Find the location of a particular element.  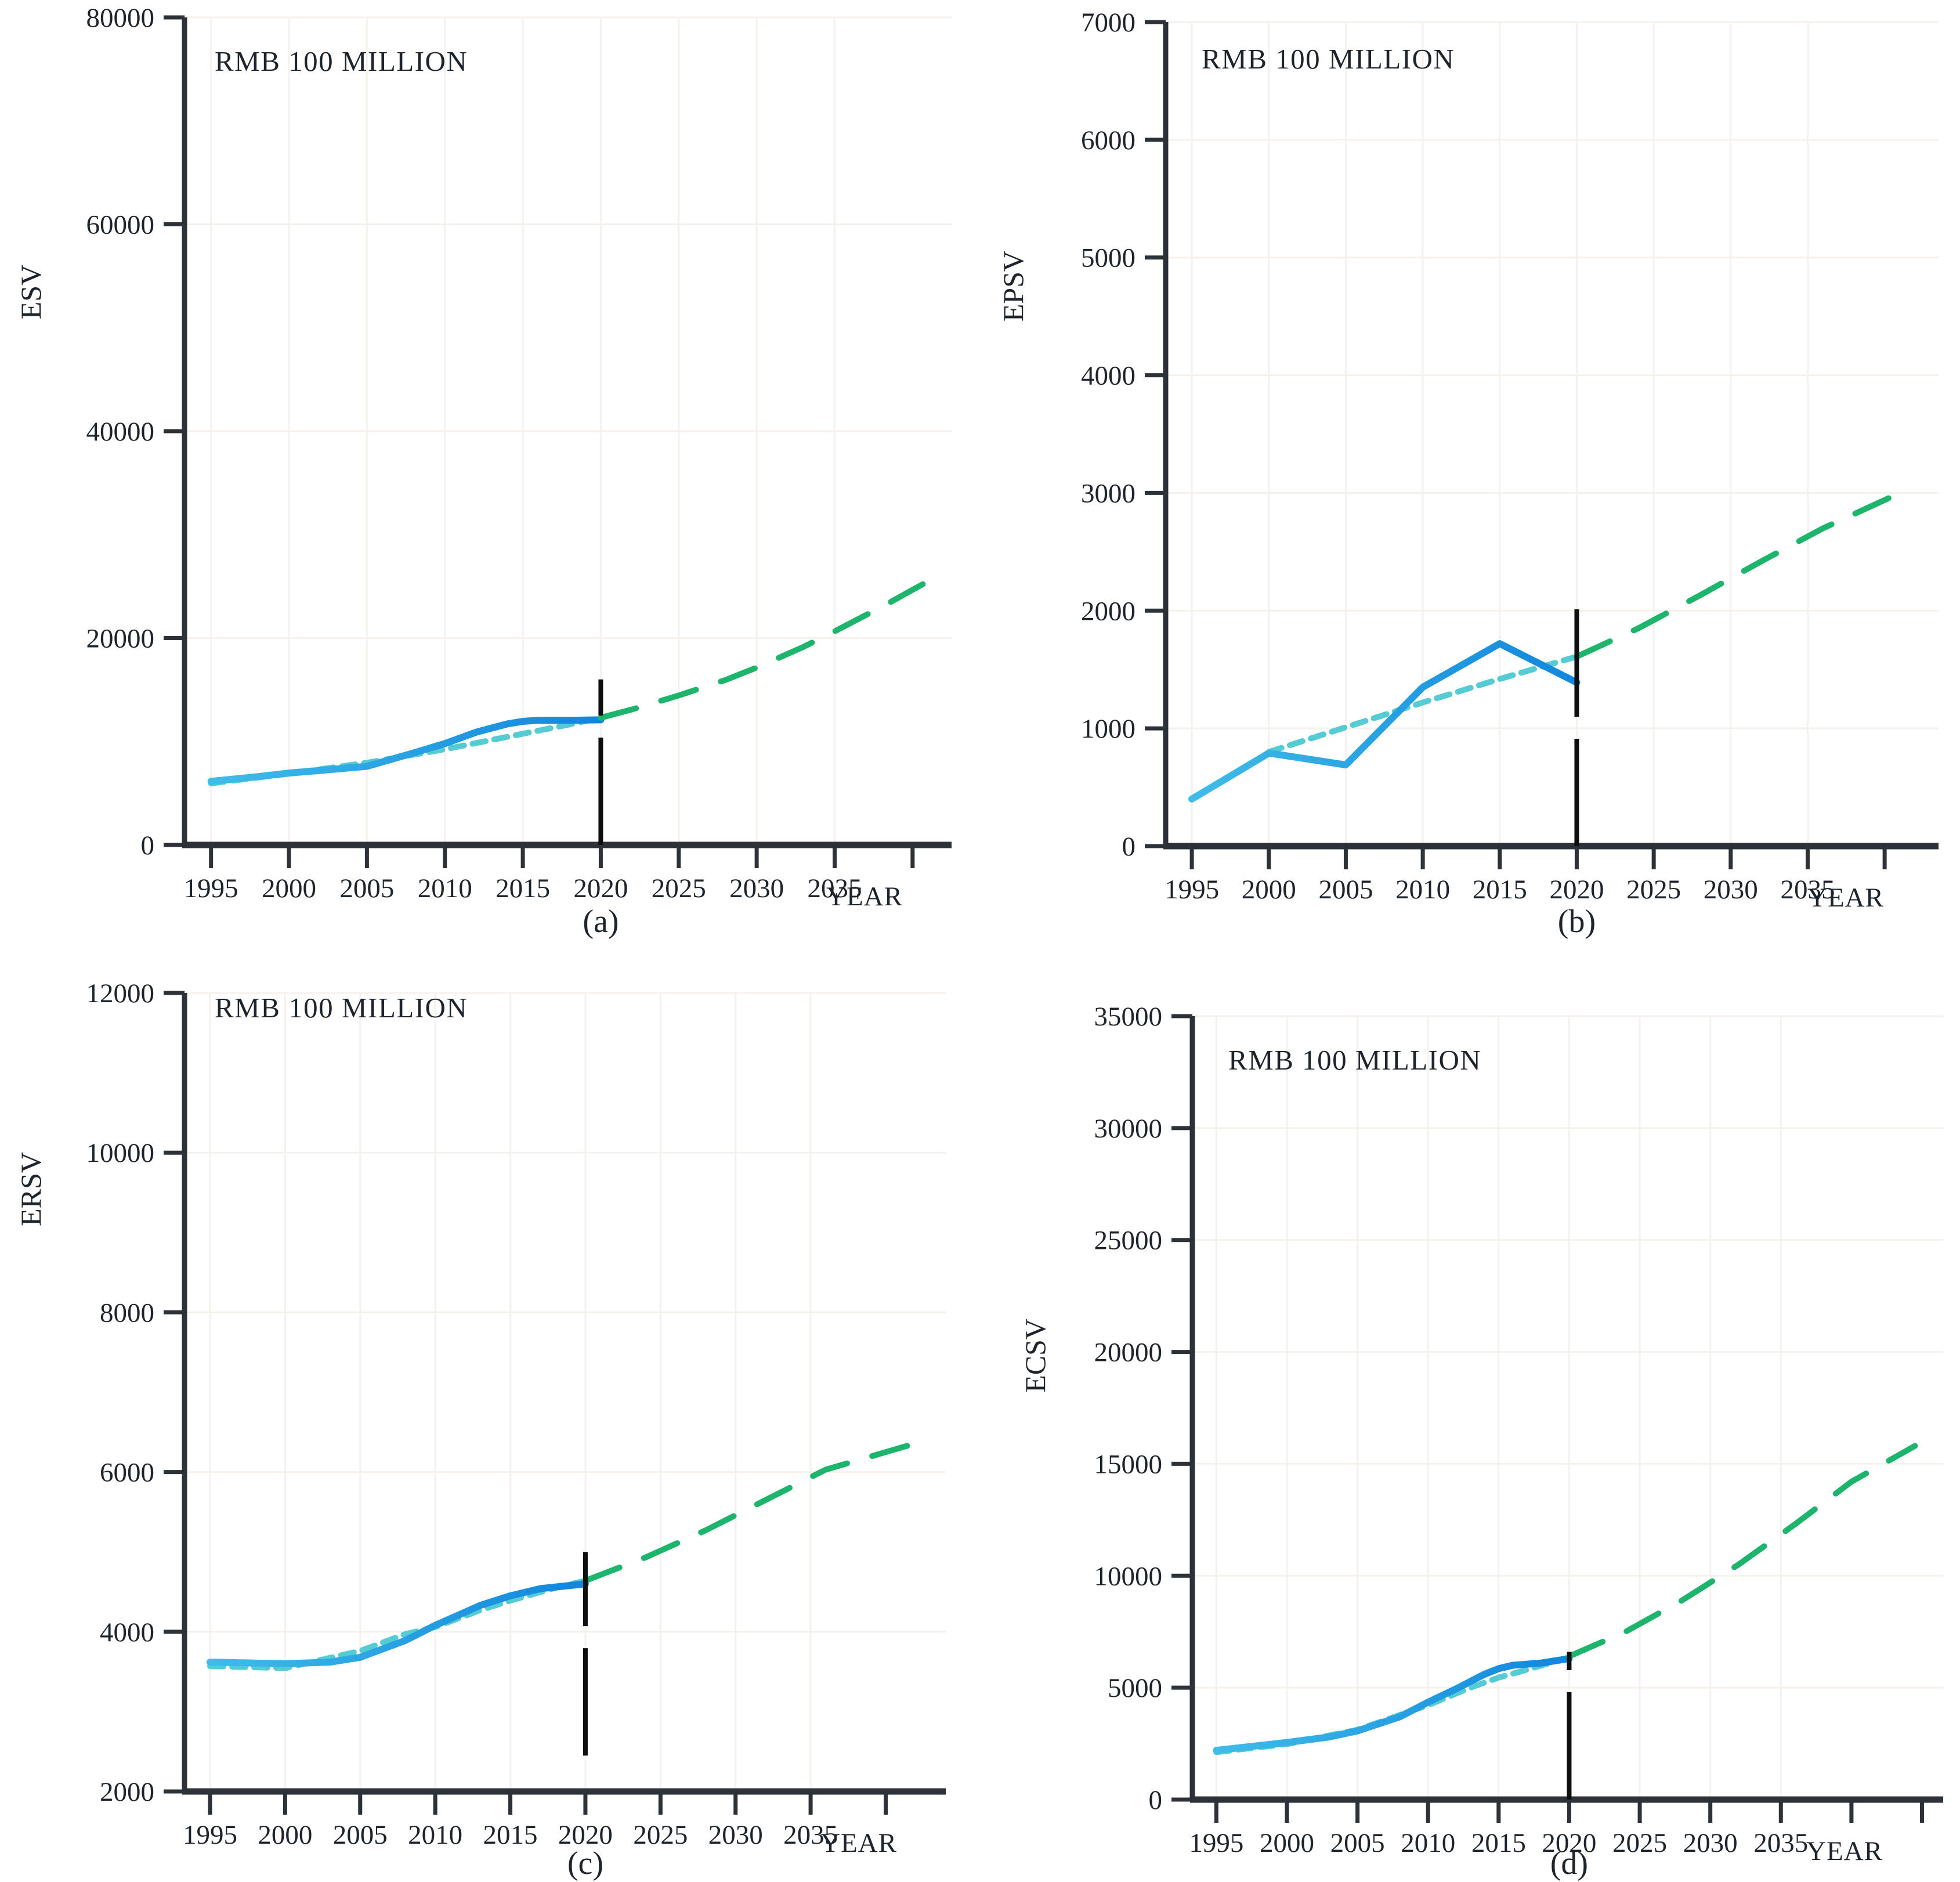

panel-caption: (c) is located at coordinates (585, 1863).